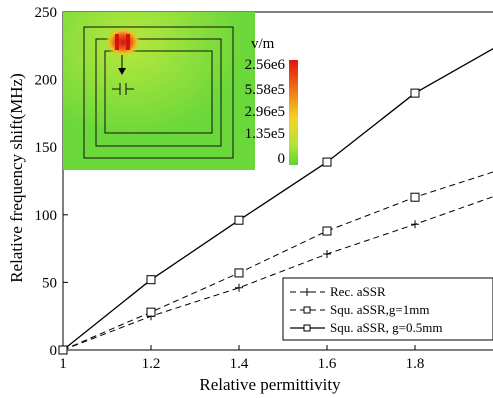 This screenshot has height=398, width=493. Describe the element at coordinates (358, 291) in the screenshot. I see `legend-label-0: Rec. aSSR` at that location.